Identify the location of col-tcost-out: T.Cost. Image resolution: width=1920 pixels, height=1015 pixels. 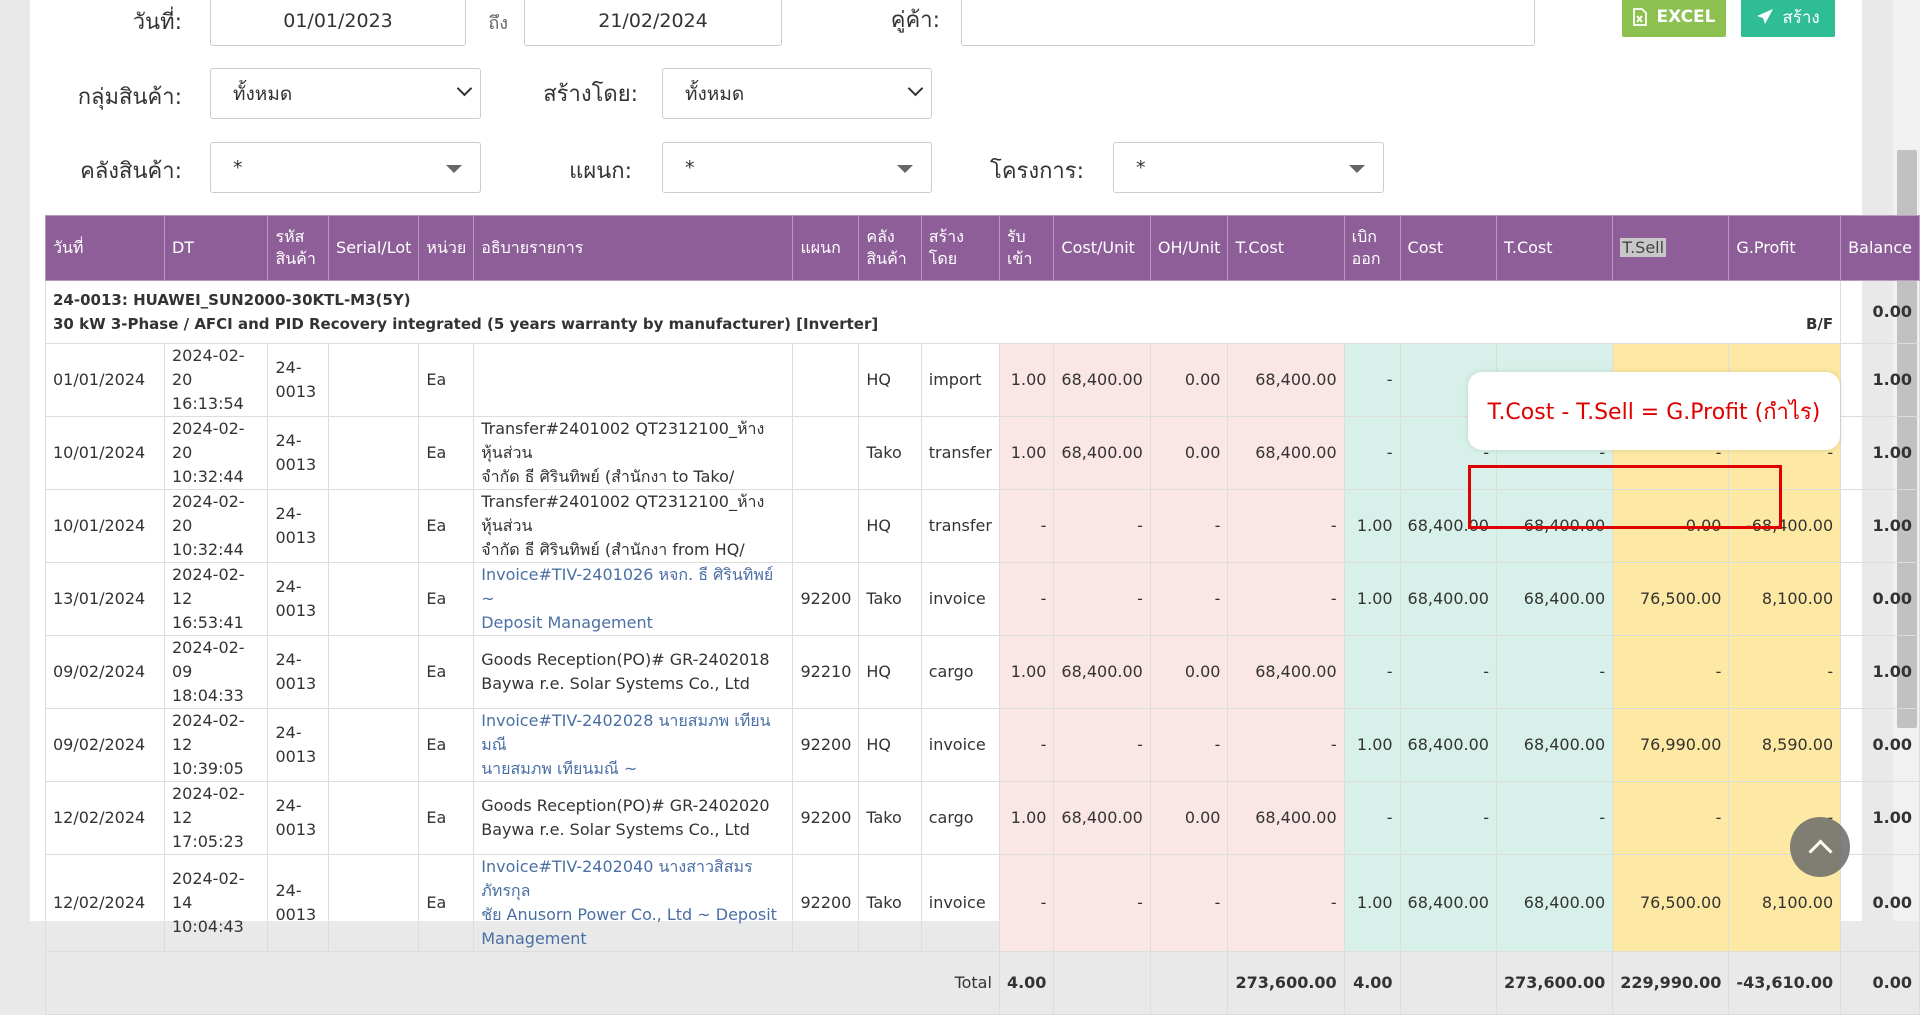
(1554, 248).